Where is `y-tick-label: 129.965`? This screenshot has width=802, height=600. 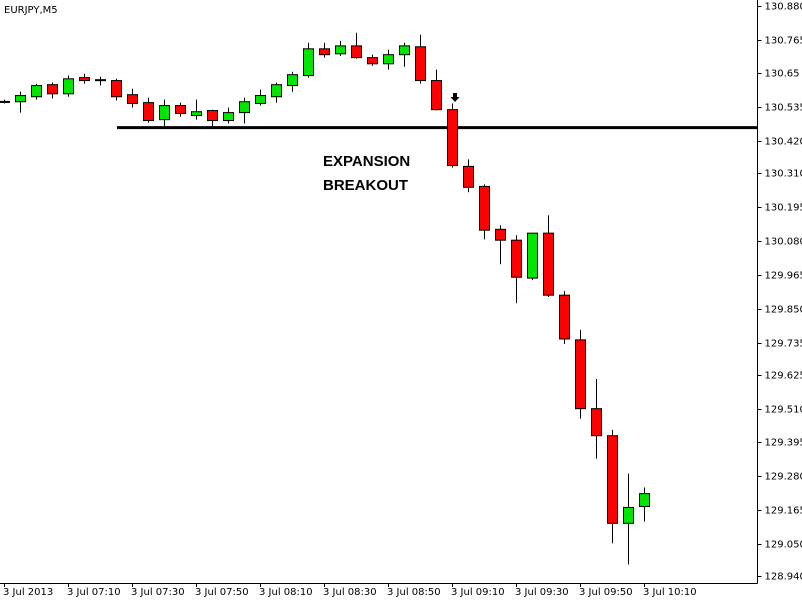
y-tick-label: 129.965 is located at coordinates (783, 276).